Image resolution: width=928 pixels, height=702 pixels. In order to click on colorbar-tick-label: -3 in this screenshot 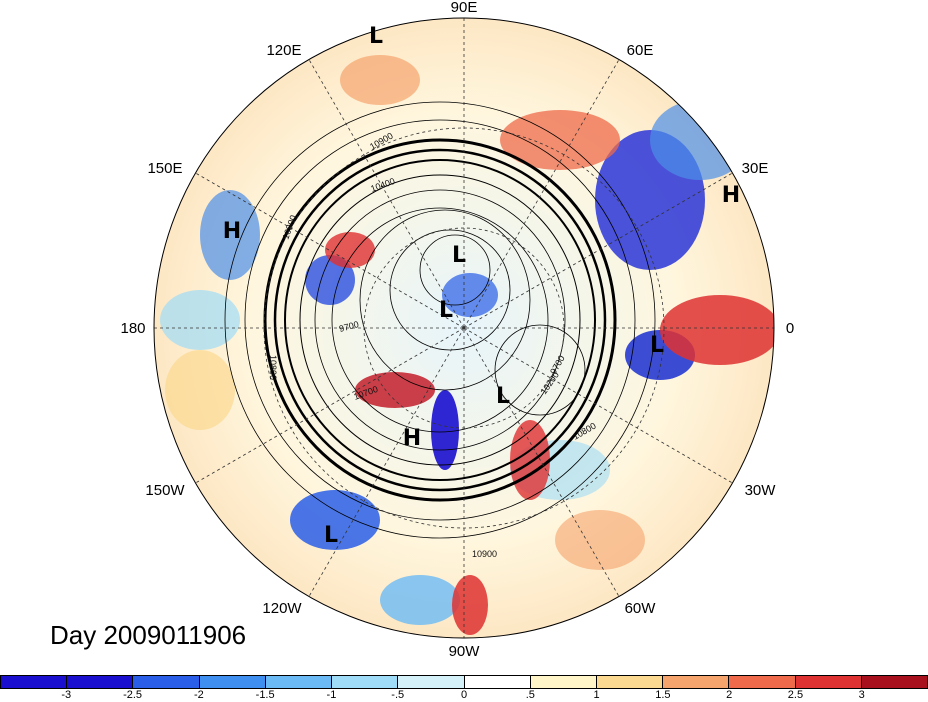, I will do `click(66, 695)`.